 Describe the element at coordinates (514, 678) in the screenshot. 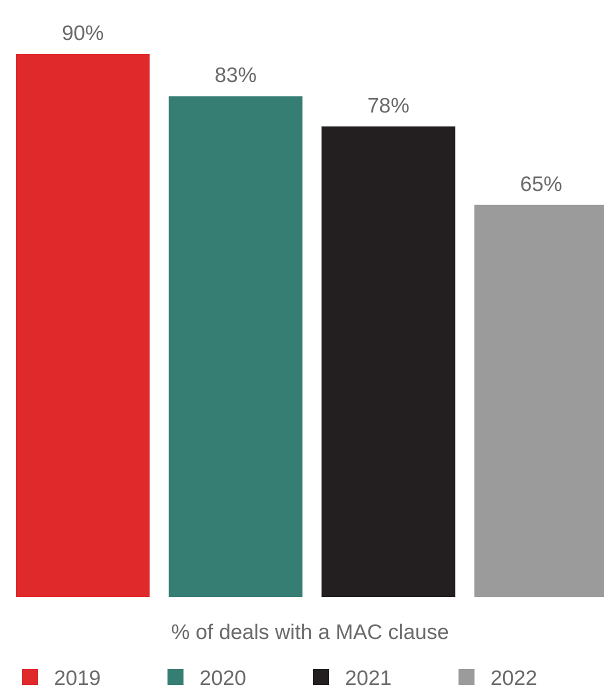

I see `legend-label: 2022` at that location.